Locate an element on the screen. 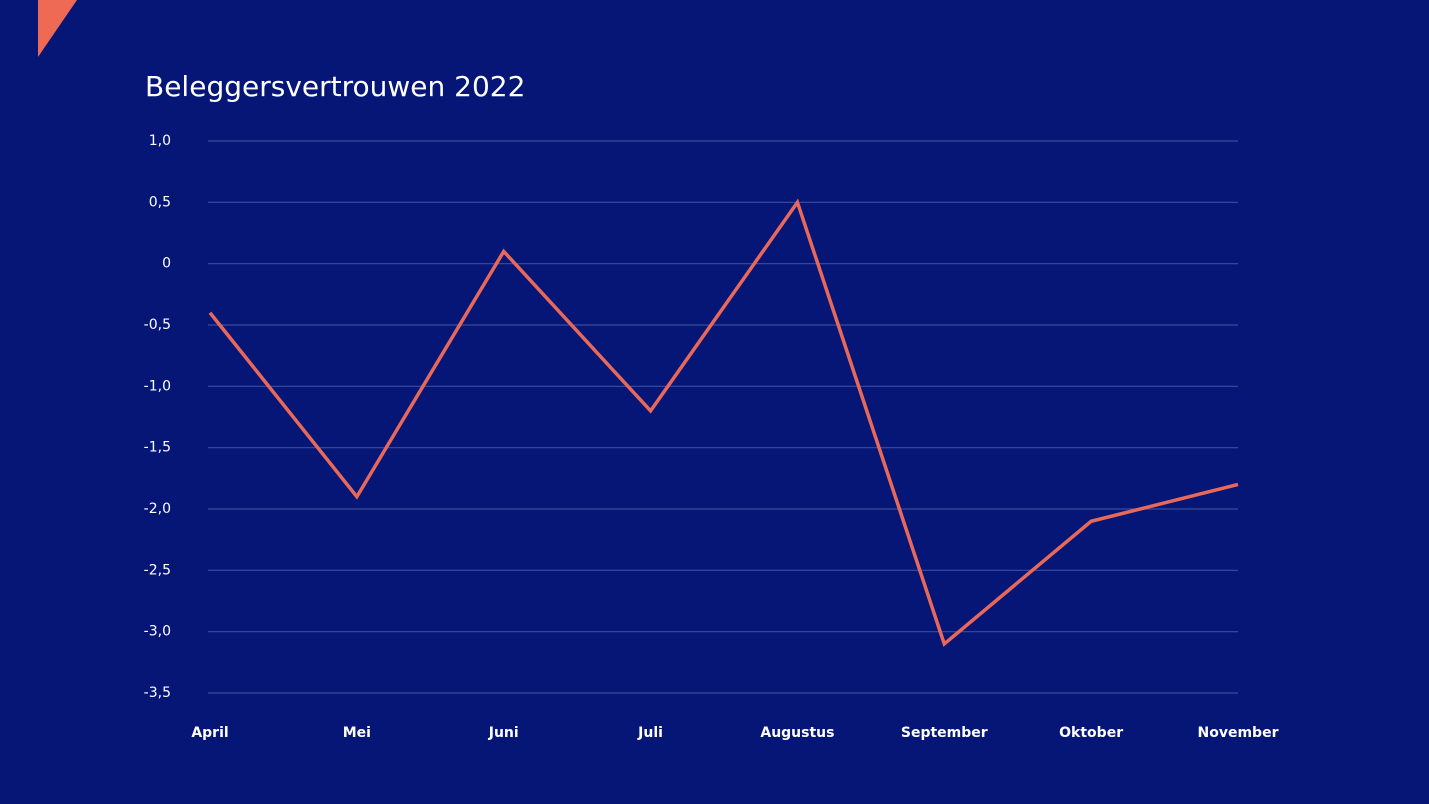 The height and width of the screenshot is (804, 1429). y-tick-label: -1,5 is located at coordinates (157, 448).